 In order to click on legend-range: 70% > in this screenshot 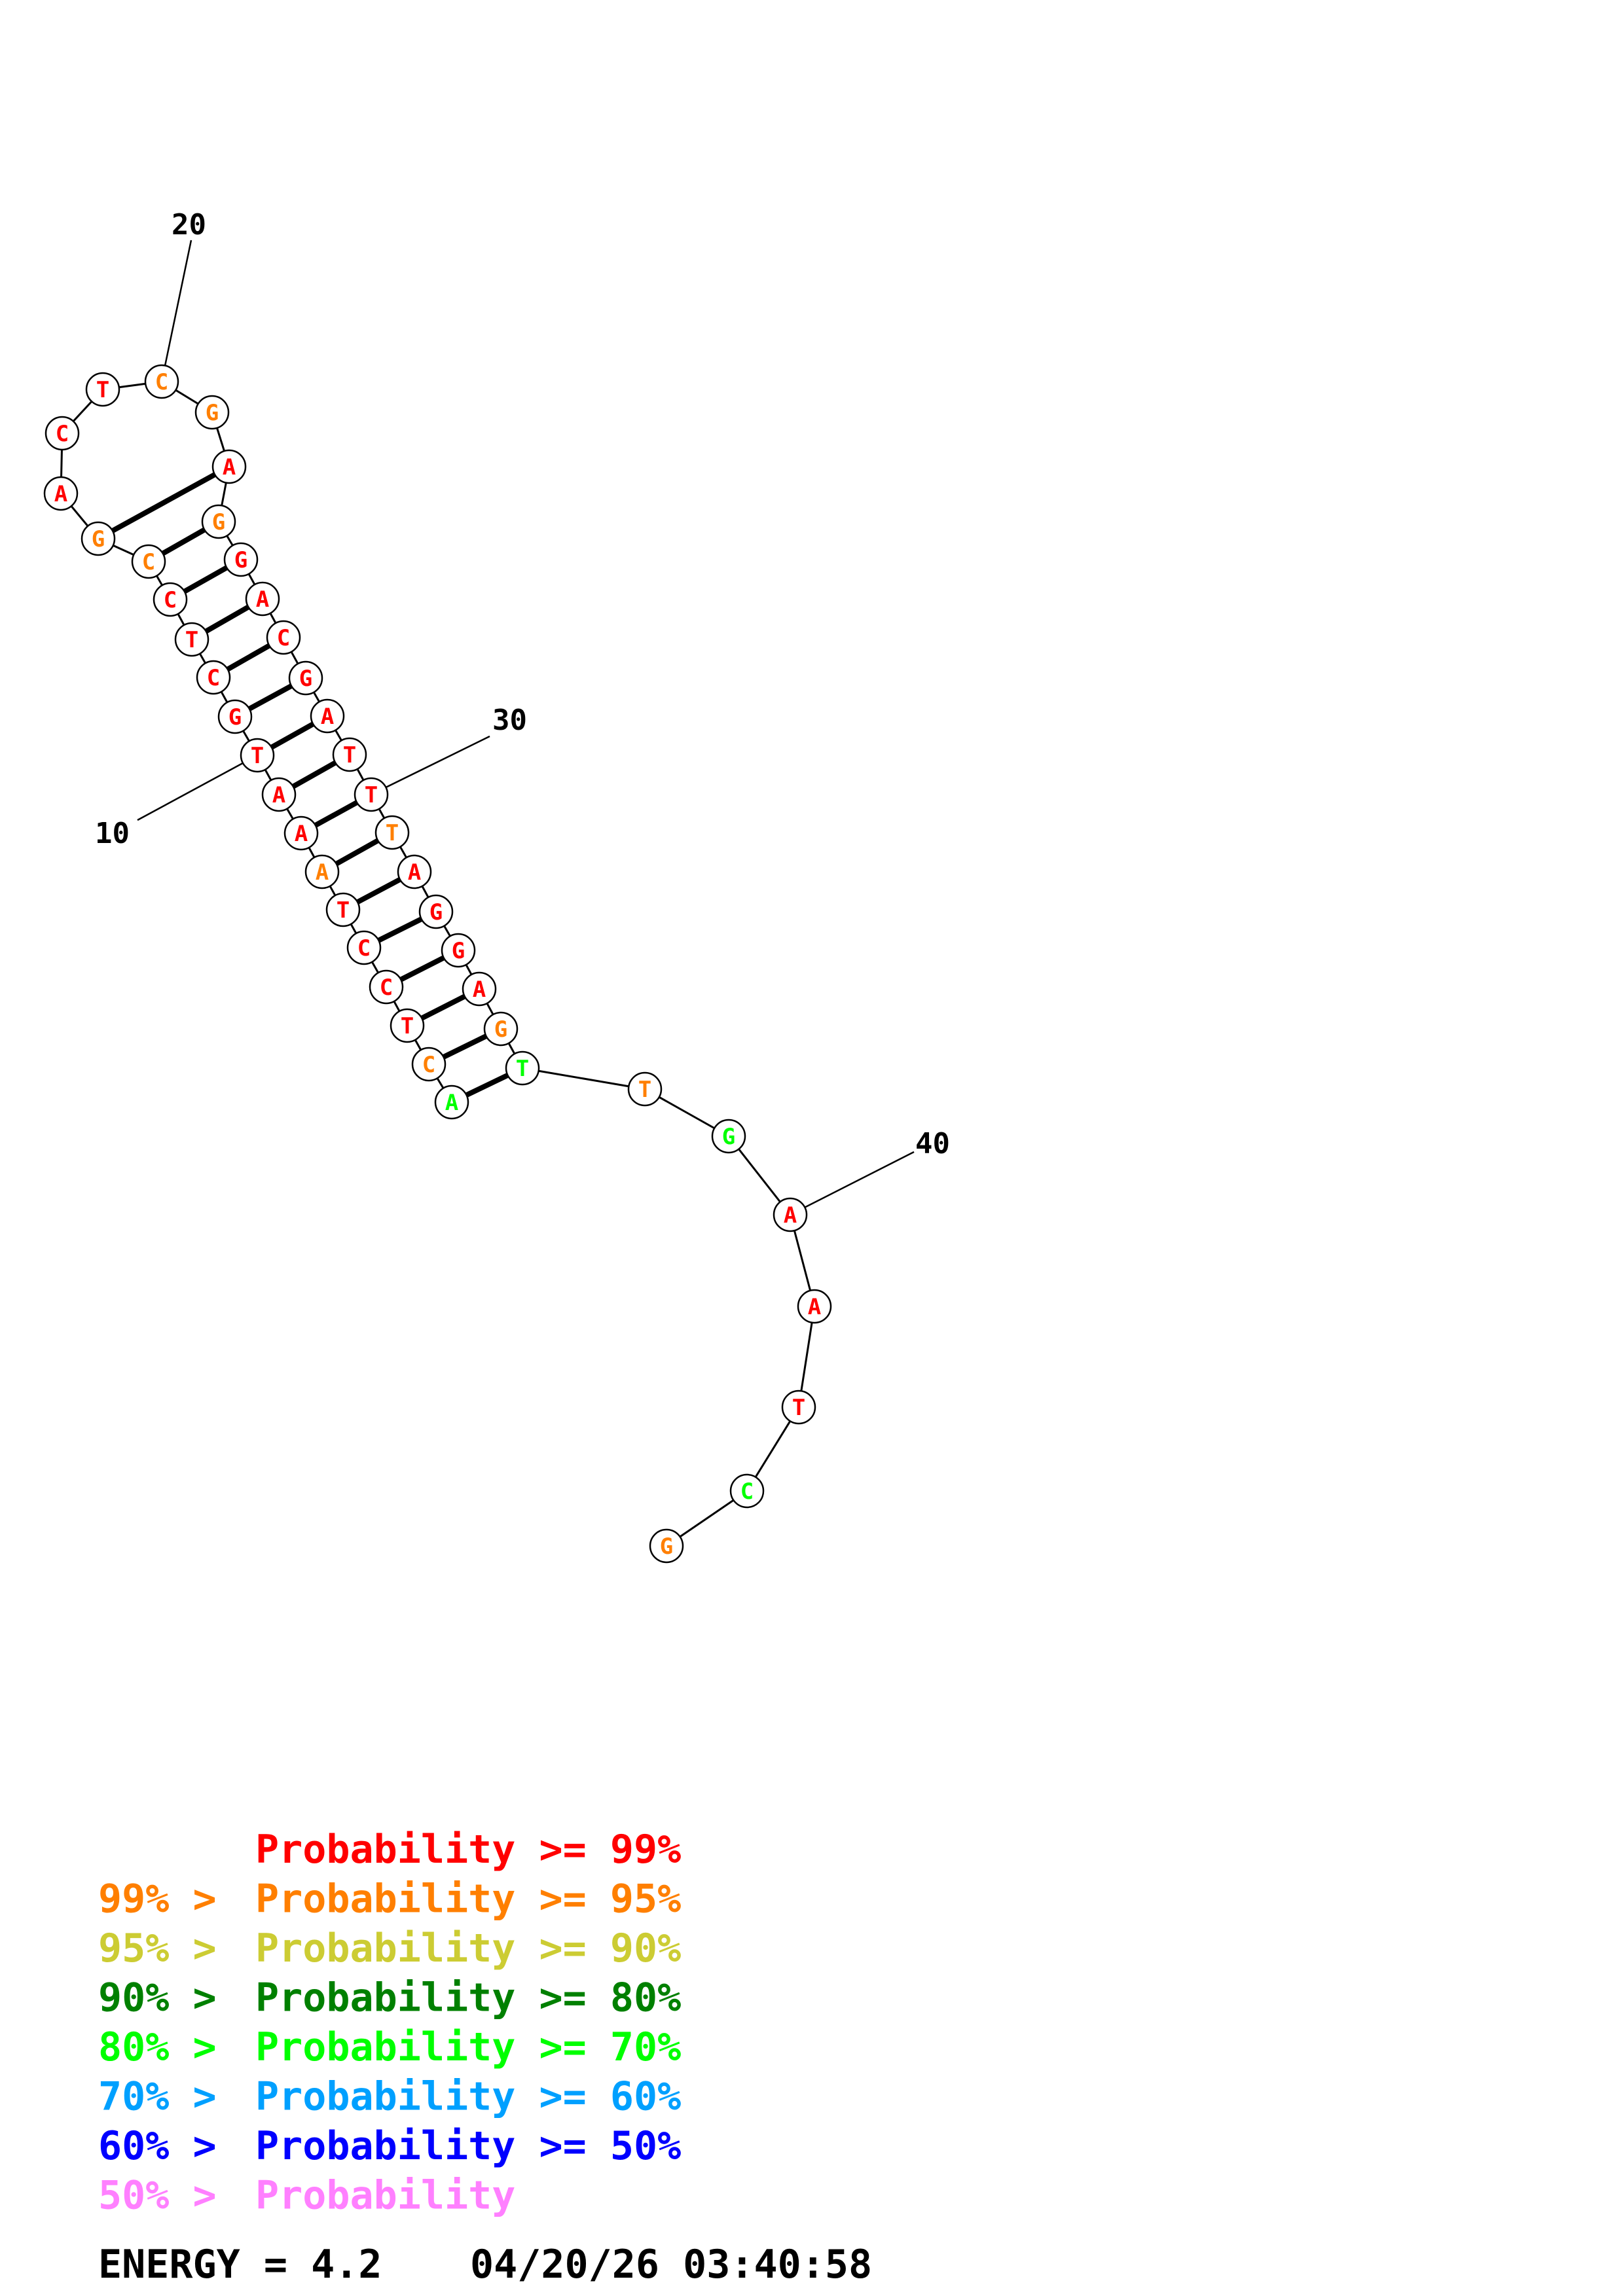, I will do `click(157, 2097)`.